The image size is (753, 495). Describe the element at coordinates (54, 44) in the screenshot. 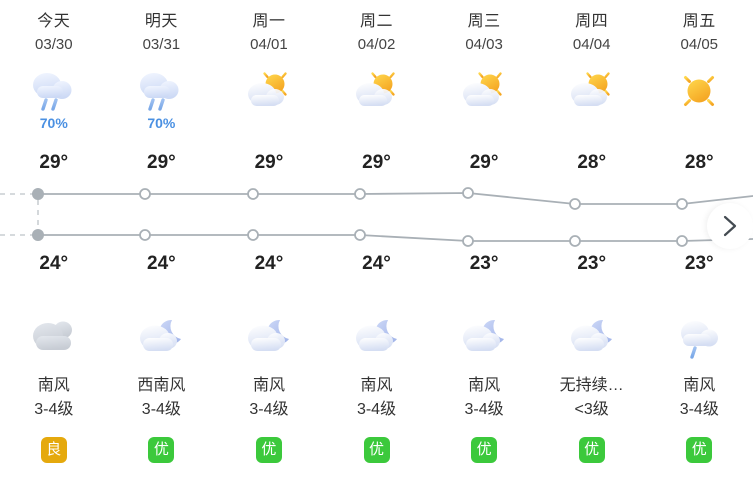

I see `day-date: 03/30` at that location.